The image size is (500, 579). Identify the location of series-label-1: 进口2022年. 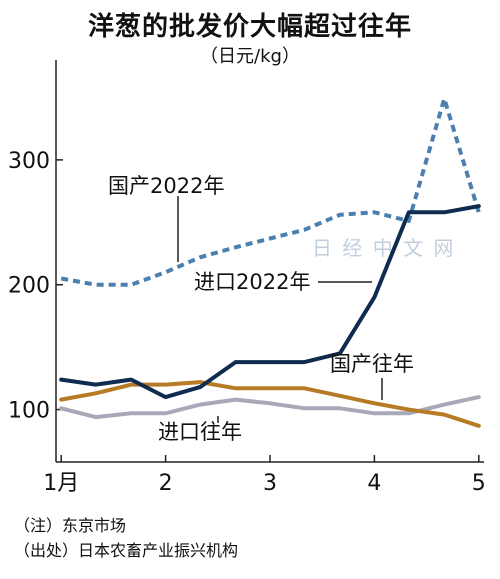
(252, 282).